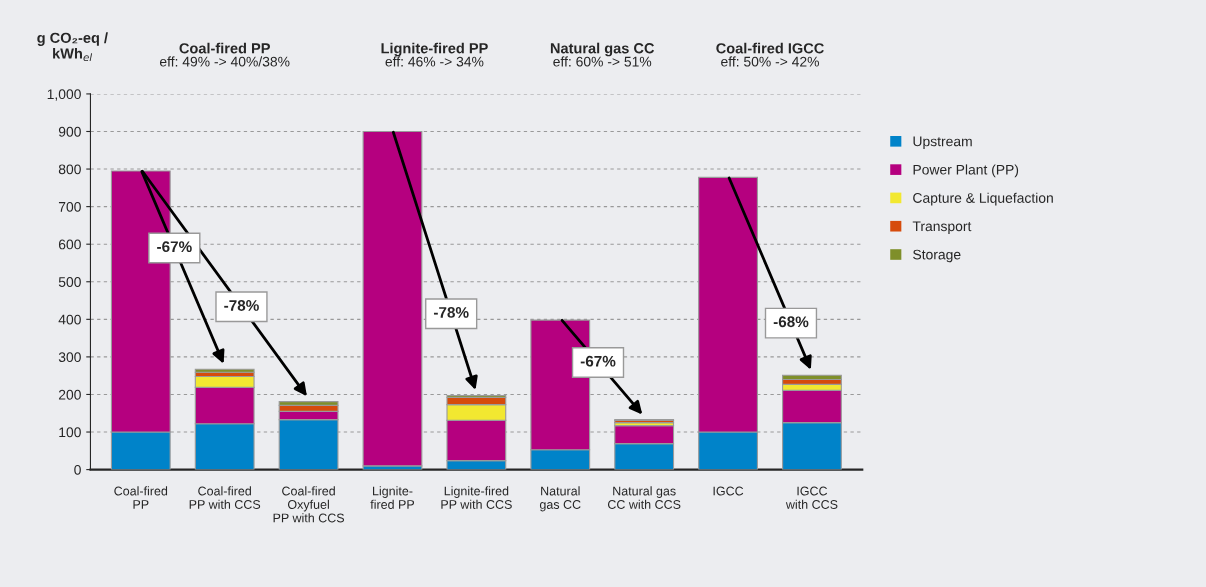 The height and width of the screenshot is (587, 1206). What do you see at coordinates (64, 95) in the screenshot?
I see `y-tick-label: 1,000` at bounding box center [64, 95].